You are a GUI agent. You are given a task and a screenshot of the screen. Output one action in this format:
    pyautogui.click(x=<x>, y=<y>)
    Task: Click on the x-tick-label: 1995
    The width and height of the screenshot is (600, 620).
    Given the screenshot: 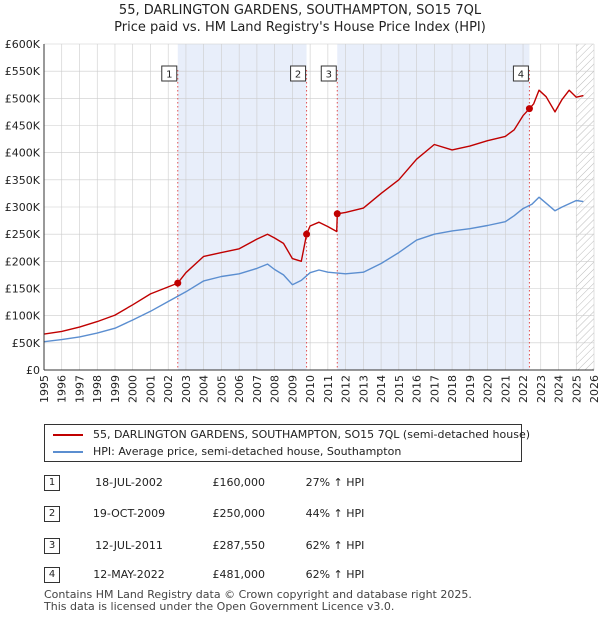 What is the action you would take?
    pyautogui.click(x=44, y=389)
    